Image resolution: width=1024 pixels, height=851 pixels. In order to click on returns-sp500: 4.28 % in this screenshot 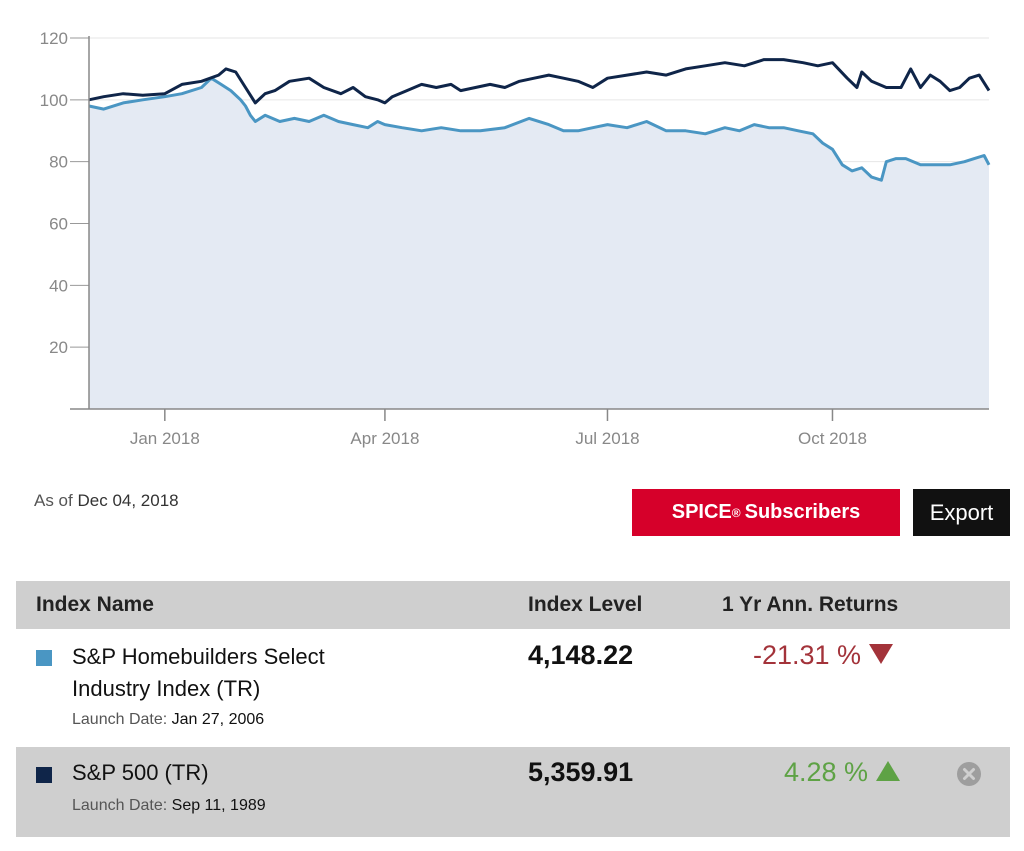, I will do `click(842, 772)`.